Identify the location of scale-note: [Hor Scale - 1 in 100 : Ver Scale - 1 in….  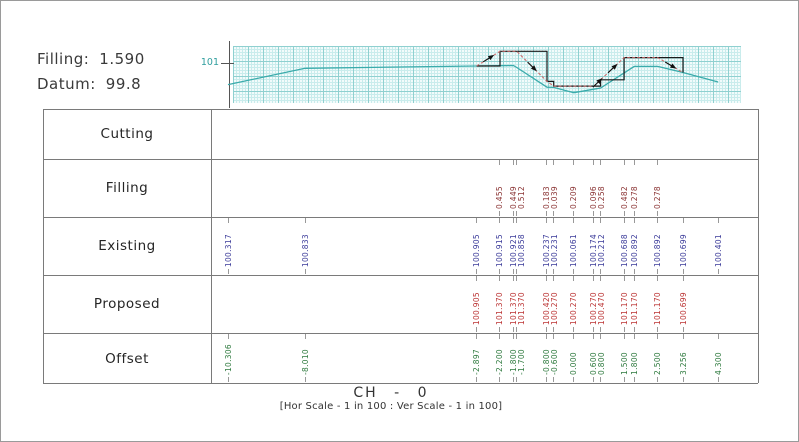
(391, 406).